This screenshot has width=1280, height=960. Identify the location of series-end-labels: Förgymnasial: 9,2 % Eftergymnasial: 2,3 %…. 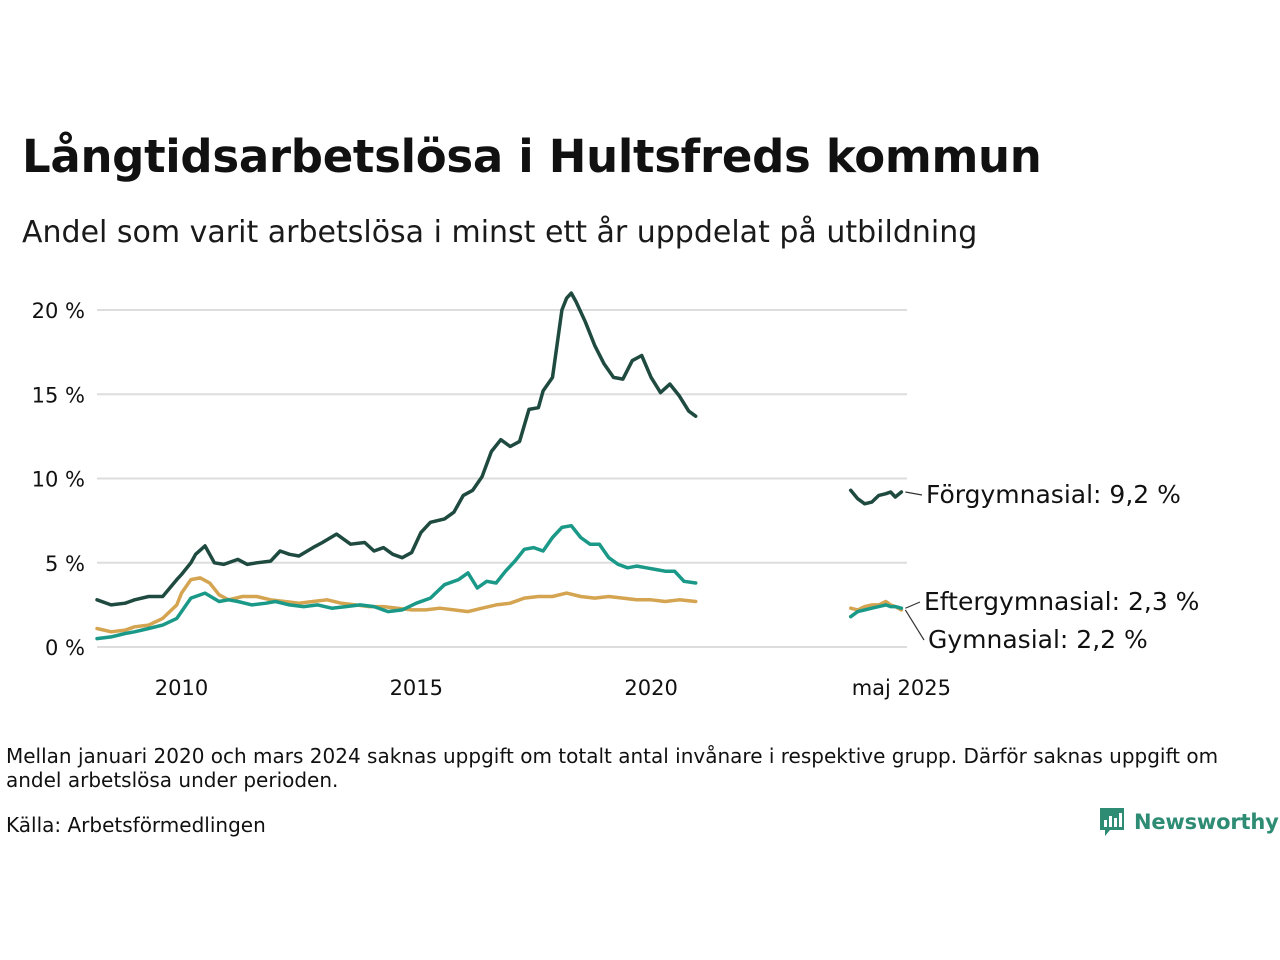
(1051, 567).